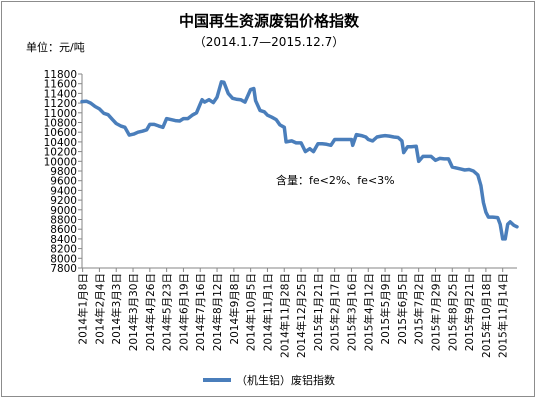  Describe the element at coordinates (63, 182) in the screenshot. I see `y-tick-label: 9600` at that location.